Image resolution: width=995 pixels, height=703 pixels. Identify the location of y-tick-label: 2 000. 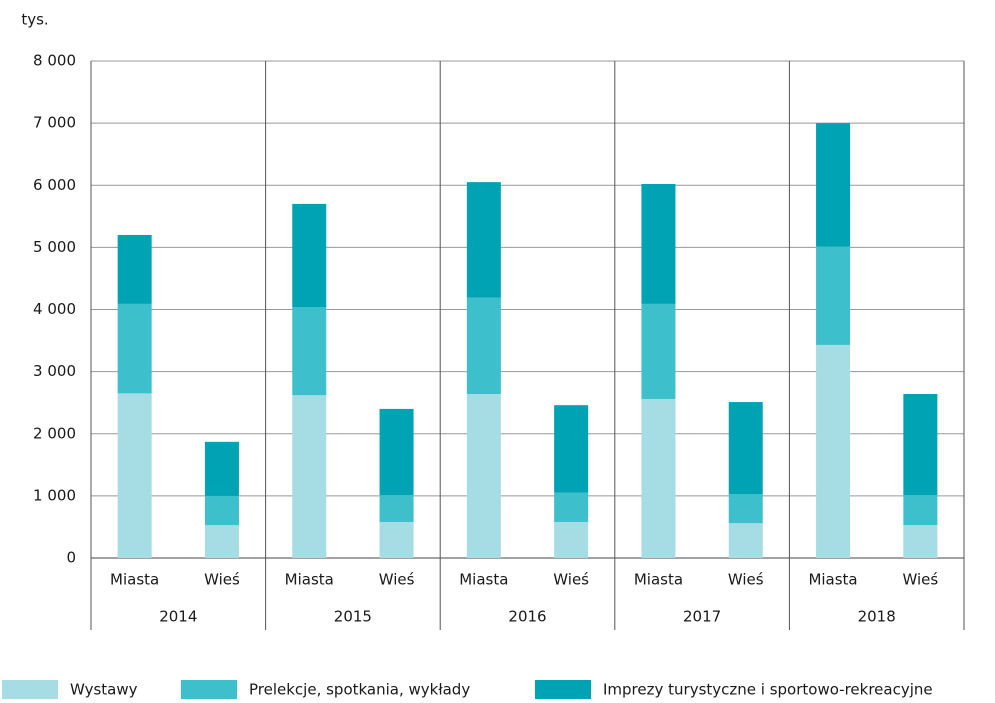
(54, 433).